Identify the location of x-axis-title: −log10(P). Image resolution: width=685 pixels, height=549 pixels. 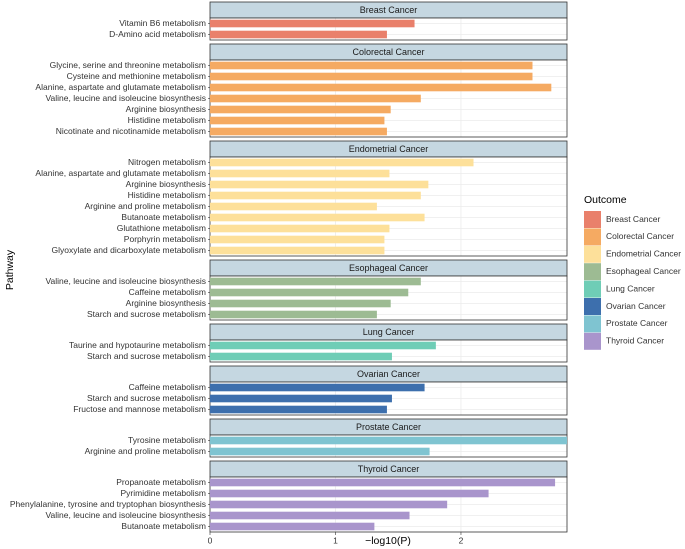
(388, 541).